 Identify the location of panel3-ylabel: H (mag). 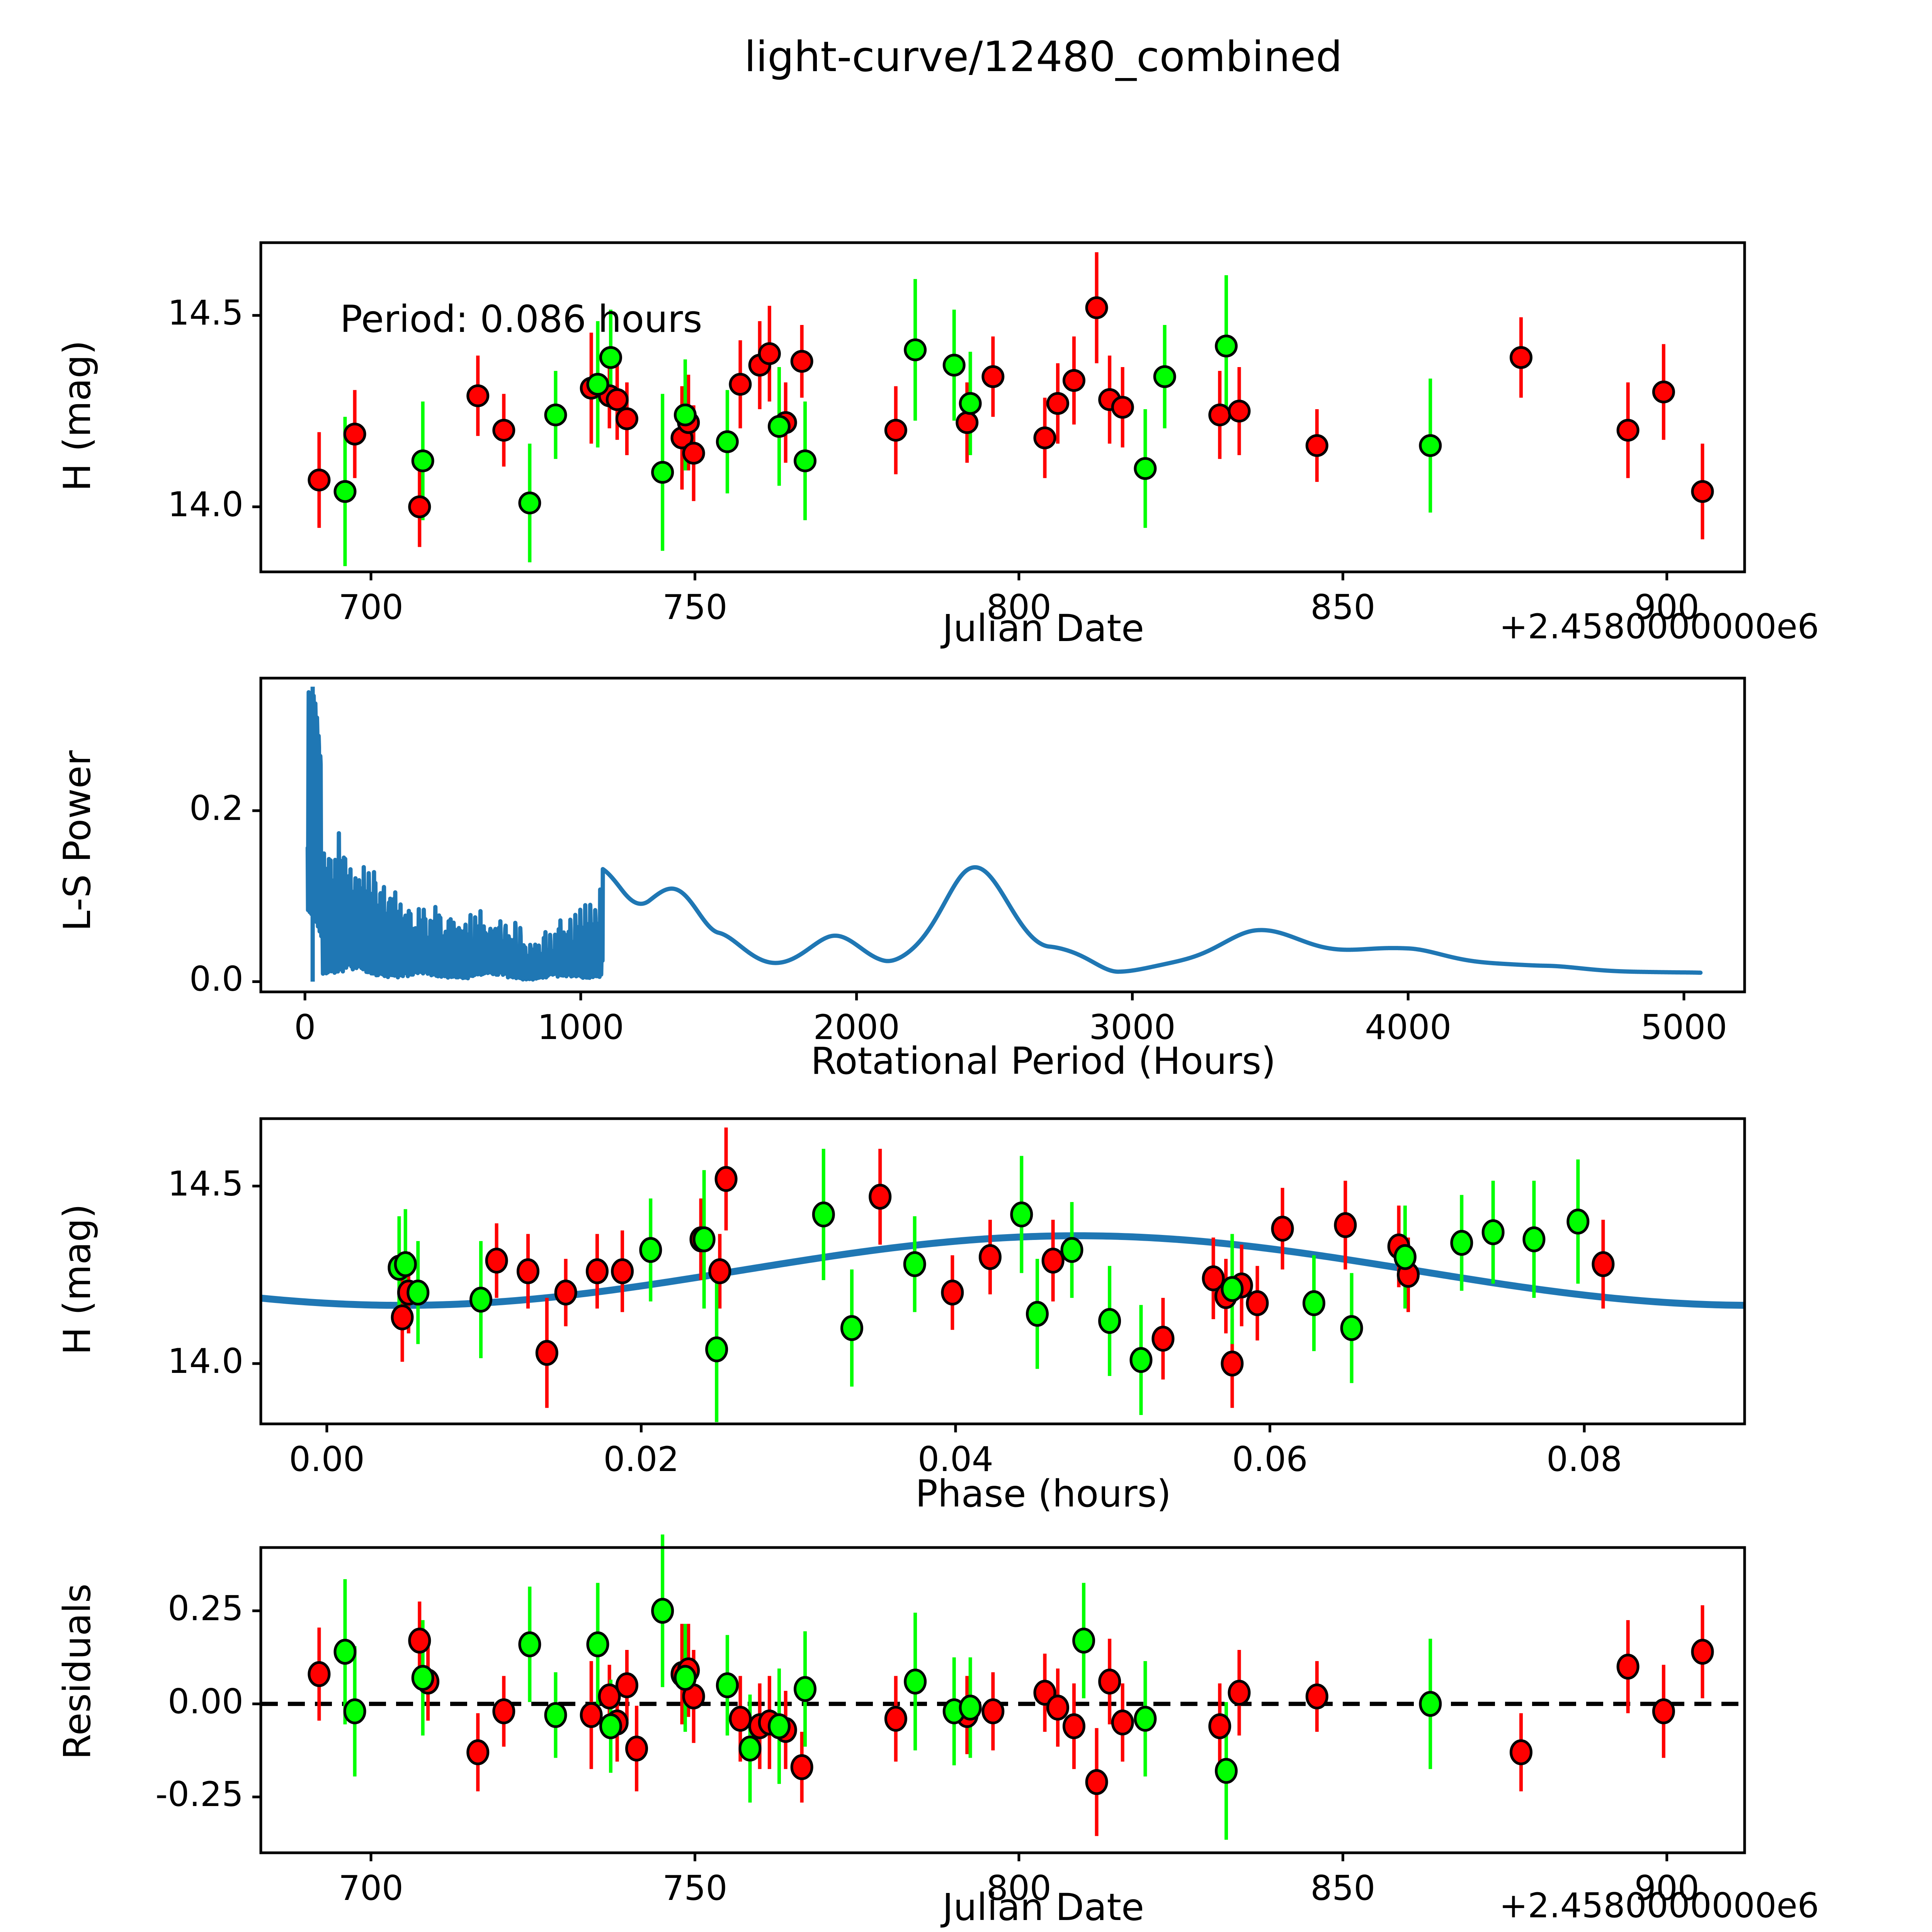
(78, 1279).